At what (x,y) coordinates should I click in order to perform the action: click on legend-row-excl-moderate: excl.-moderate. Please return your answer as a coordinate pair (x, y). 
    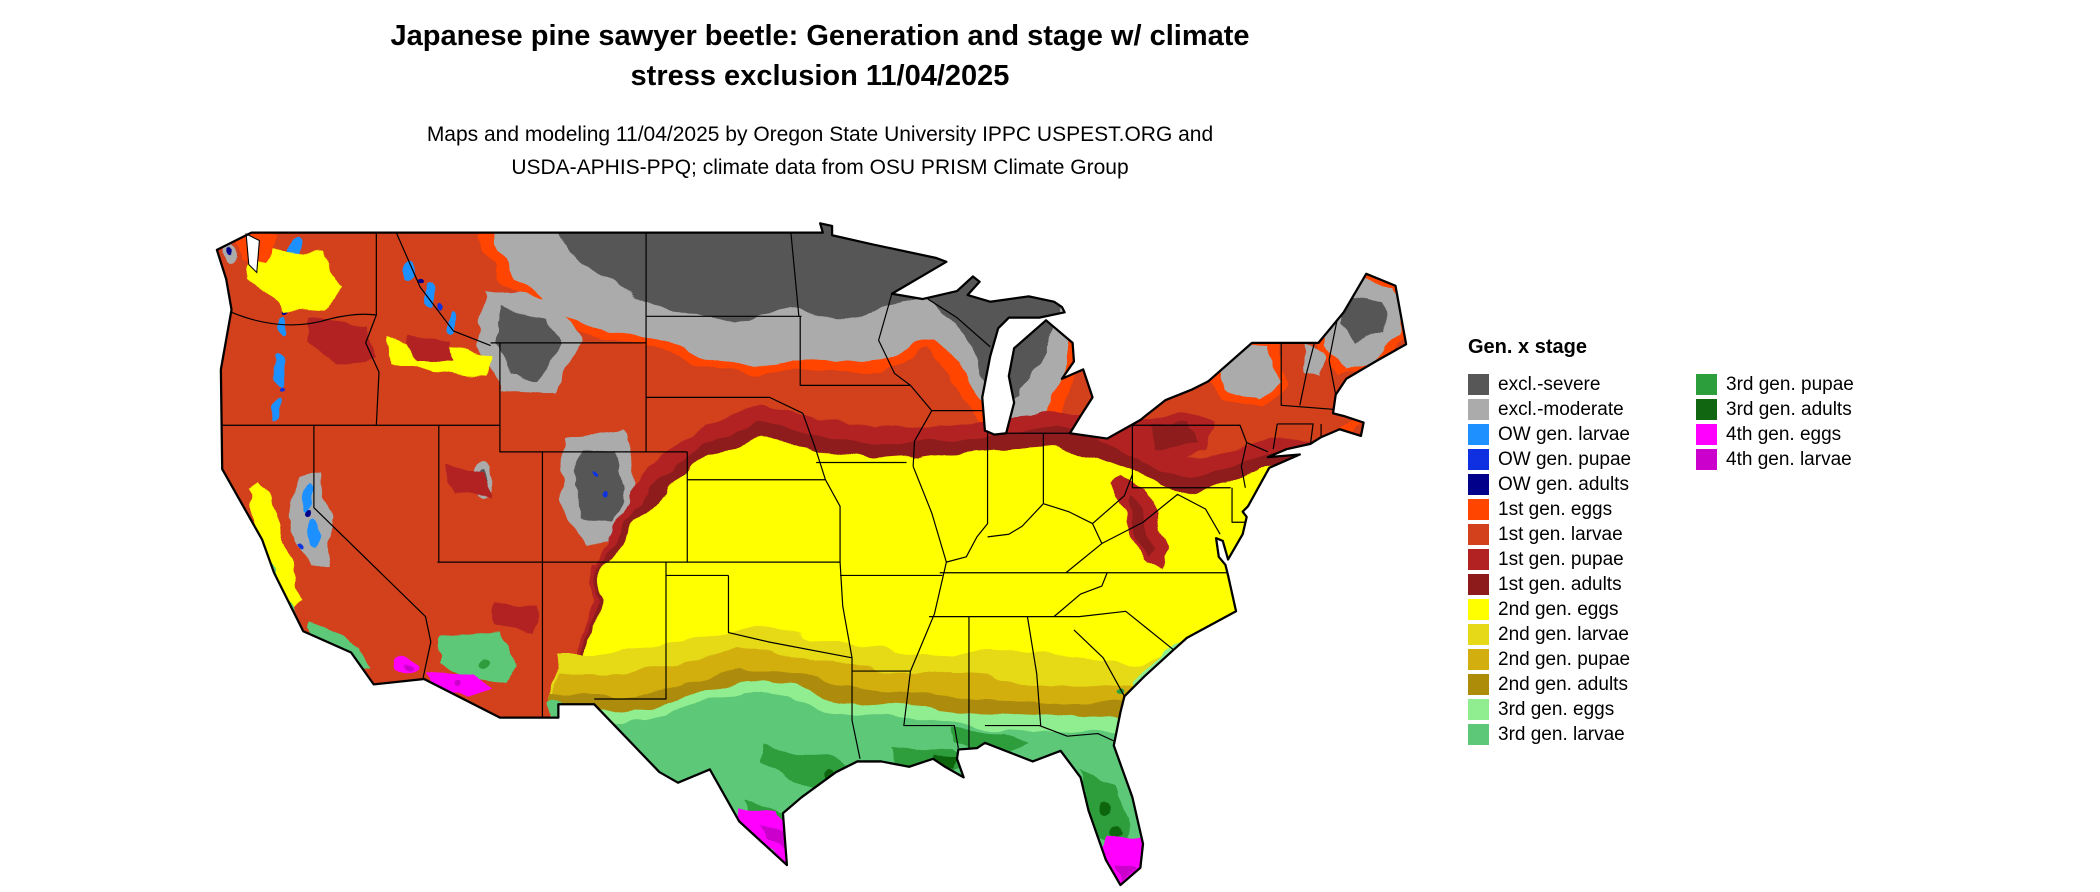
    Looking at the image, I should click on (1582, 409).